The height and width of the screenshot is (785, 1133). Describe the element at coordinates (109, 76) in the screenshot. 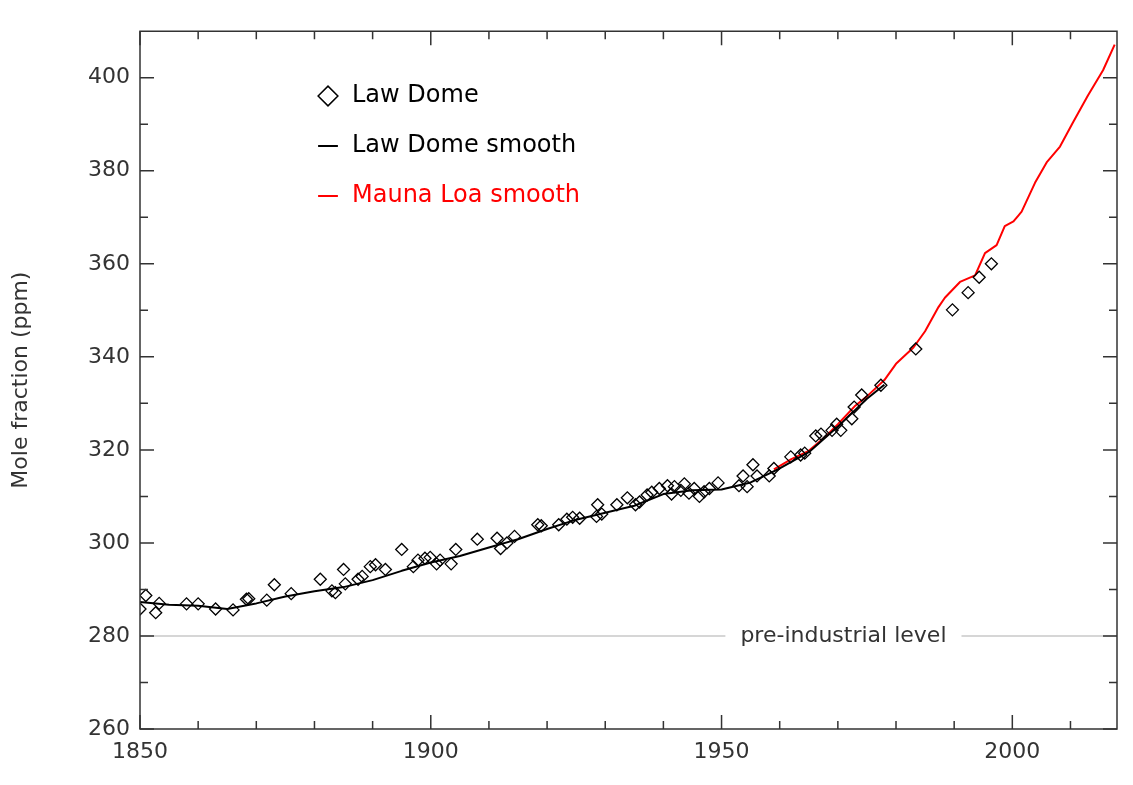

I see `y-tick-label: 400` at that location.